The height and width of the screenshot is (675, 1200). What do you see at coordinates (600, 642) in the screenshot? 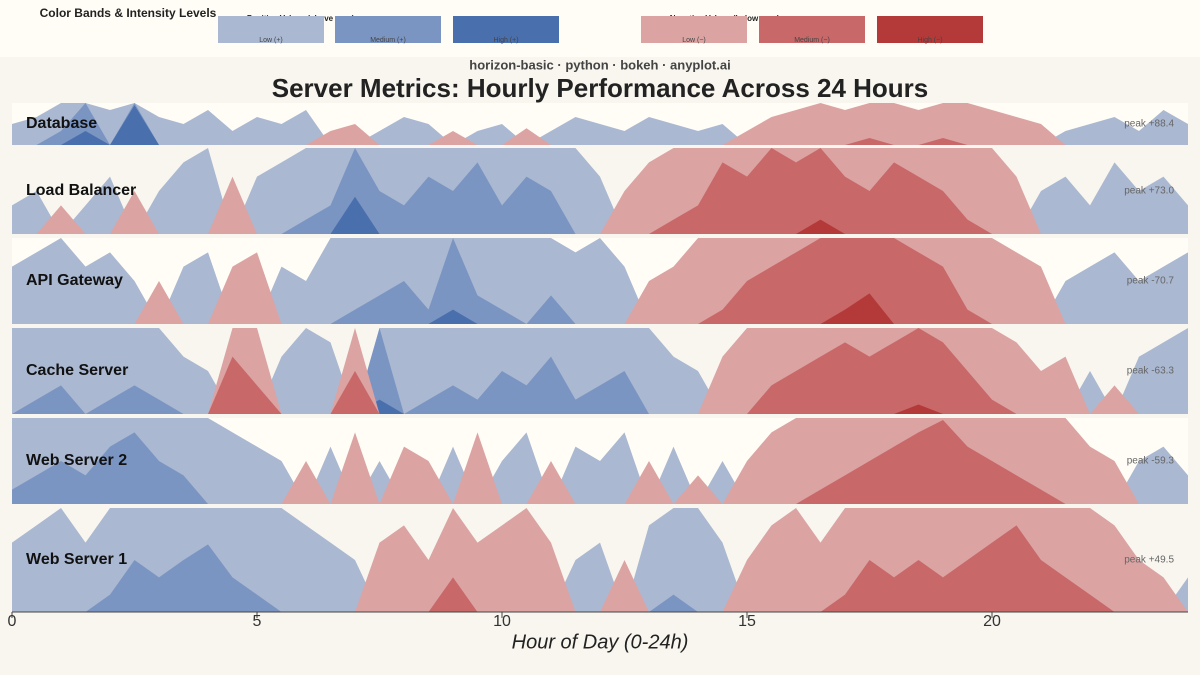
I see `x-axis-label: Hour of Day (0-24h)` at bounding box center [600, 642].